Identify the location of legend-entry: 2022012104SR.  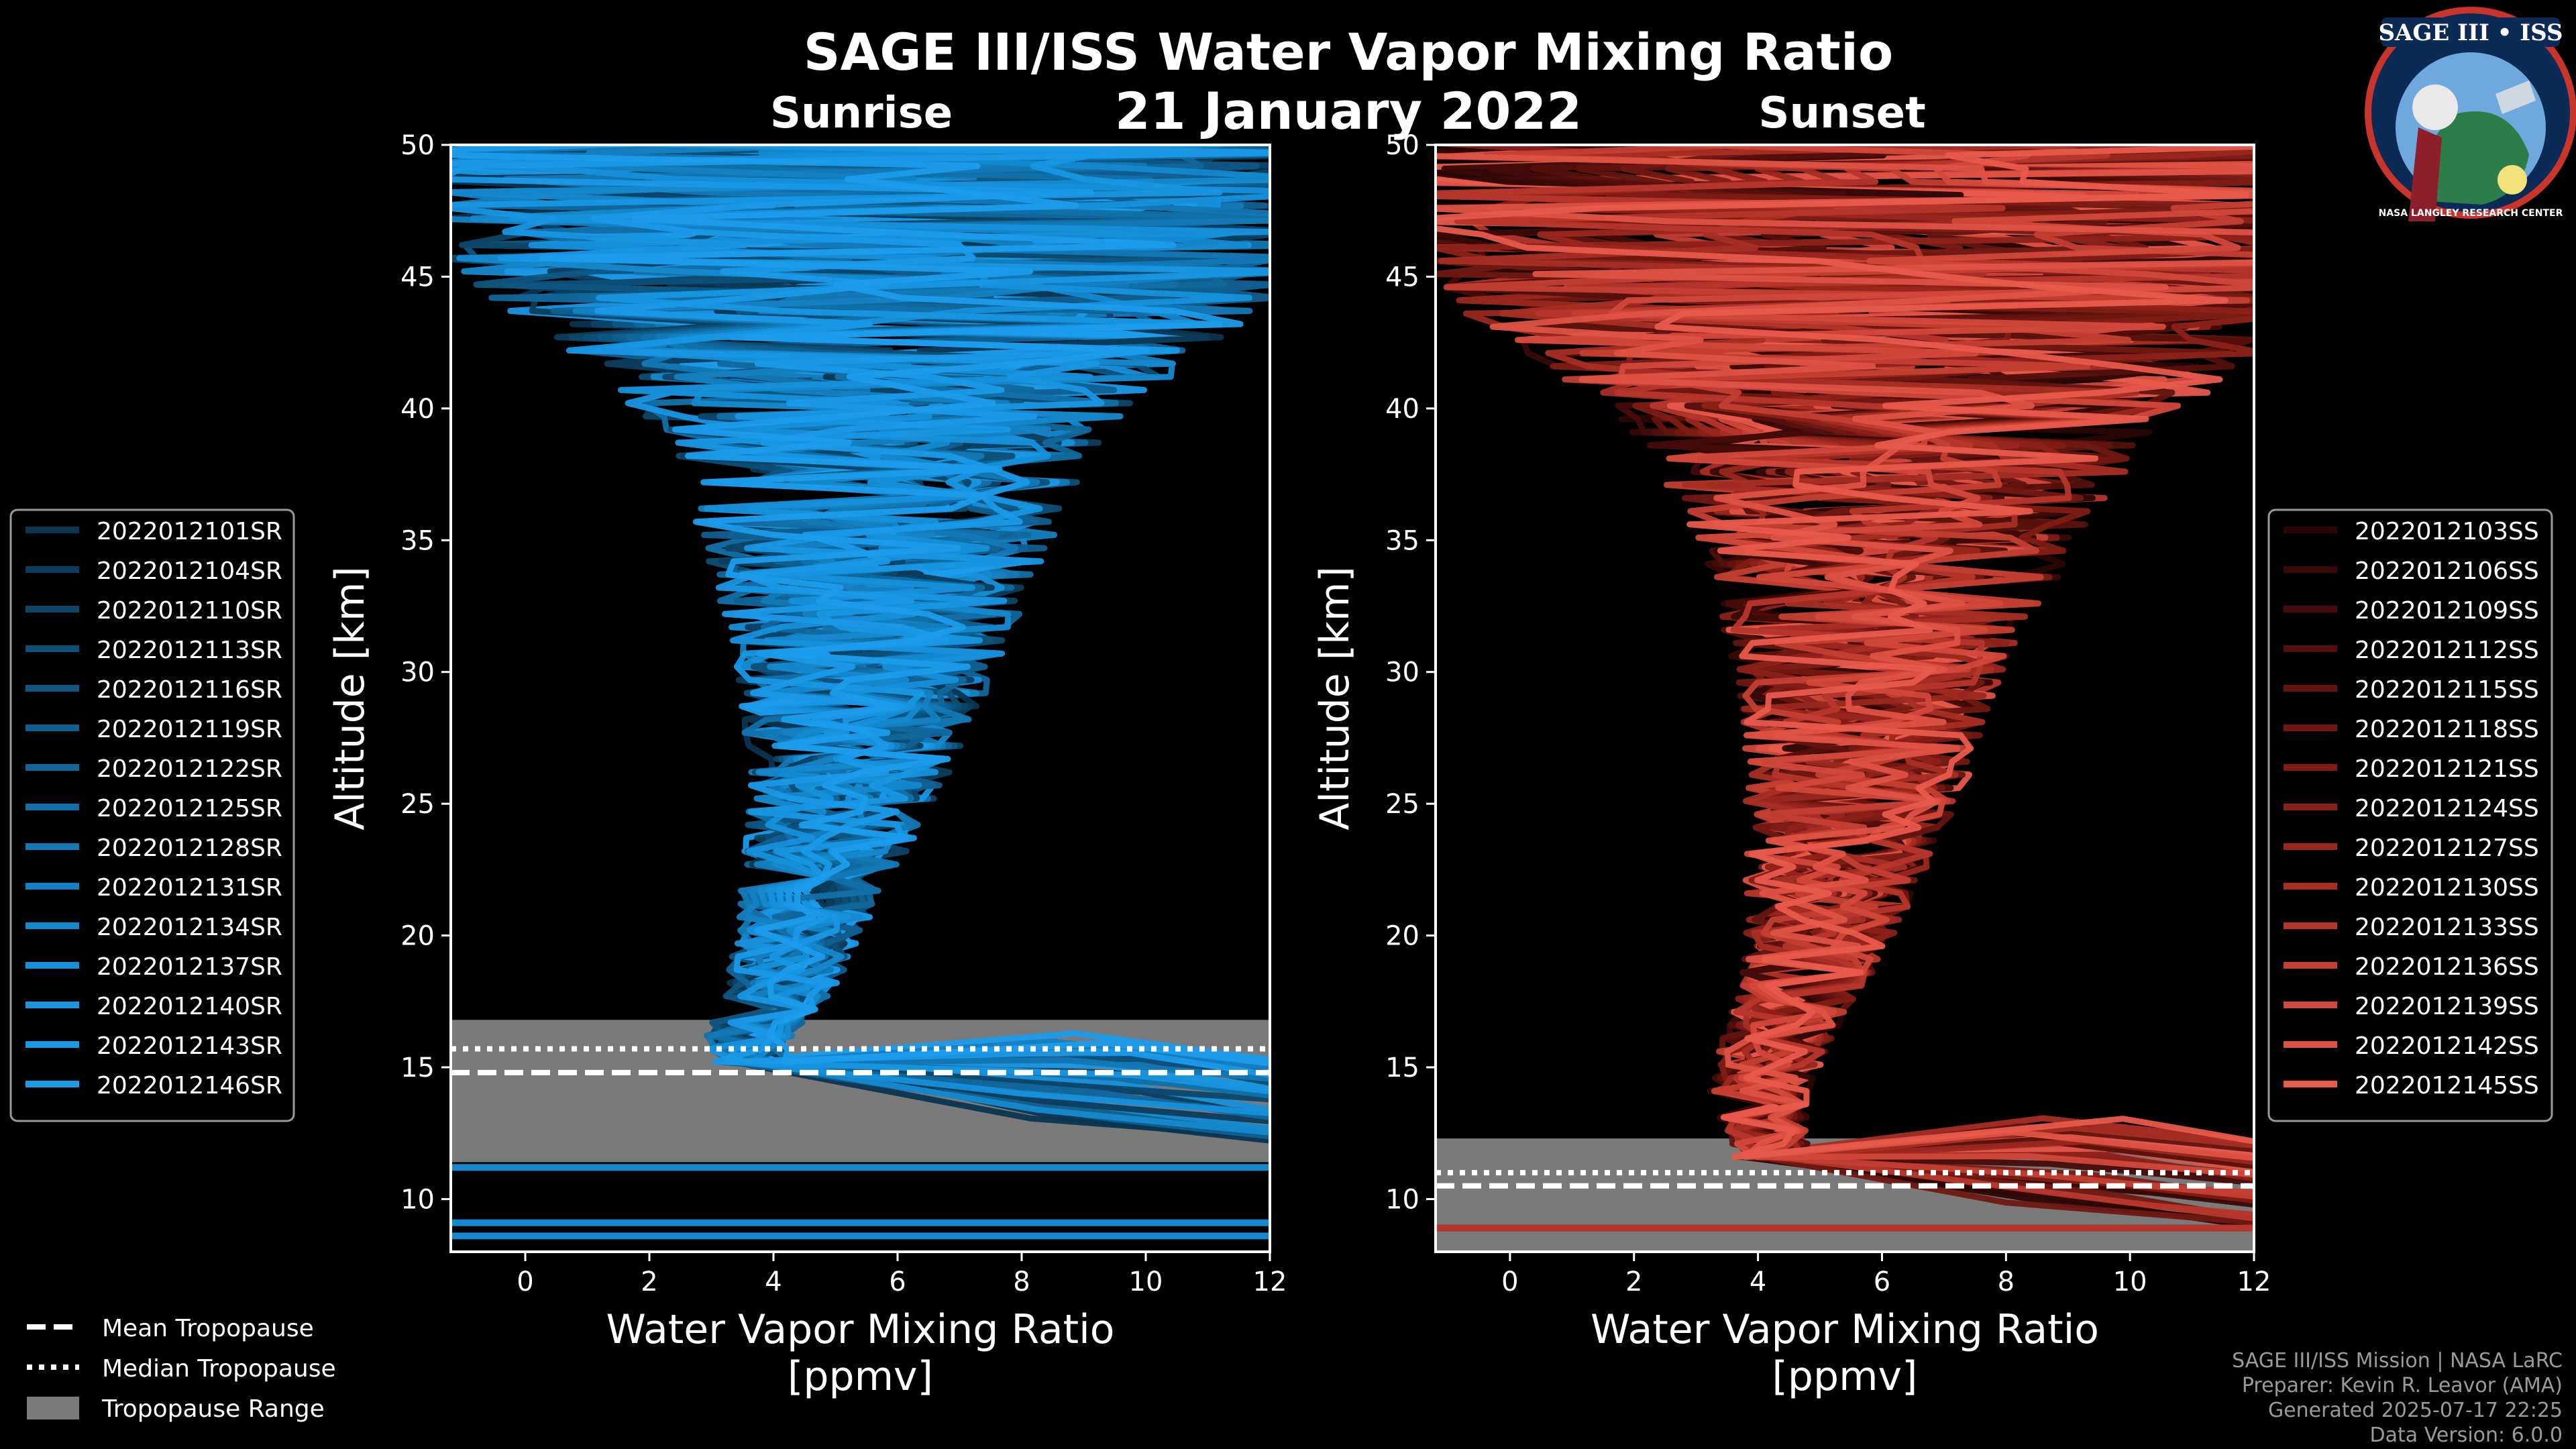
(189, 571).